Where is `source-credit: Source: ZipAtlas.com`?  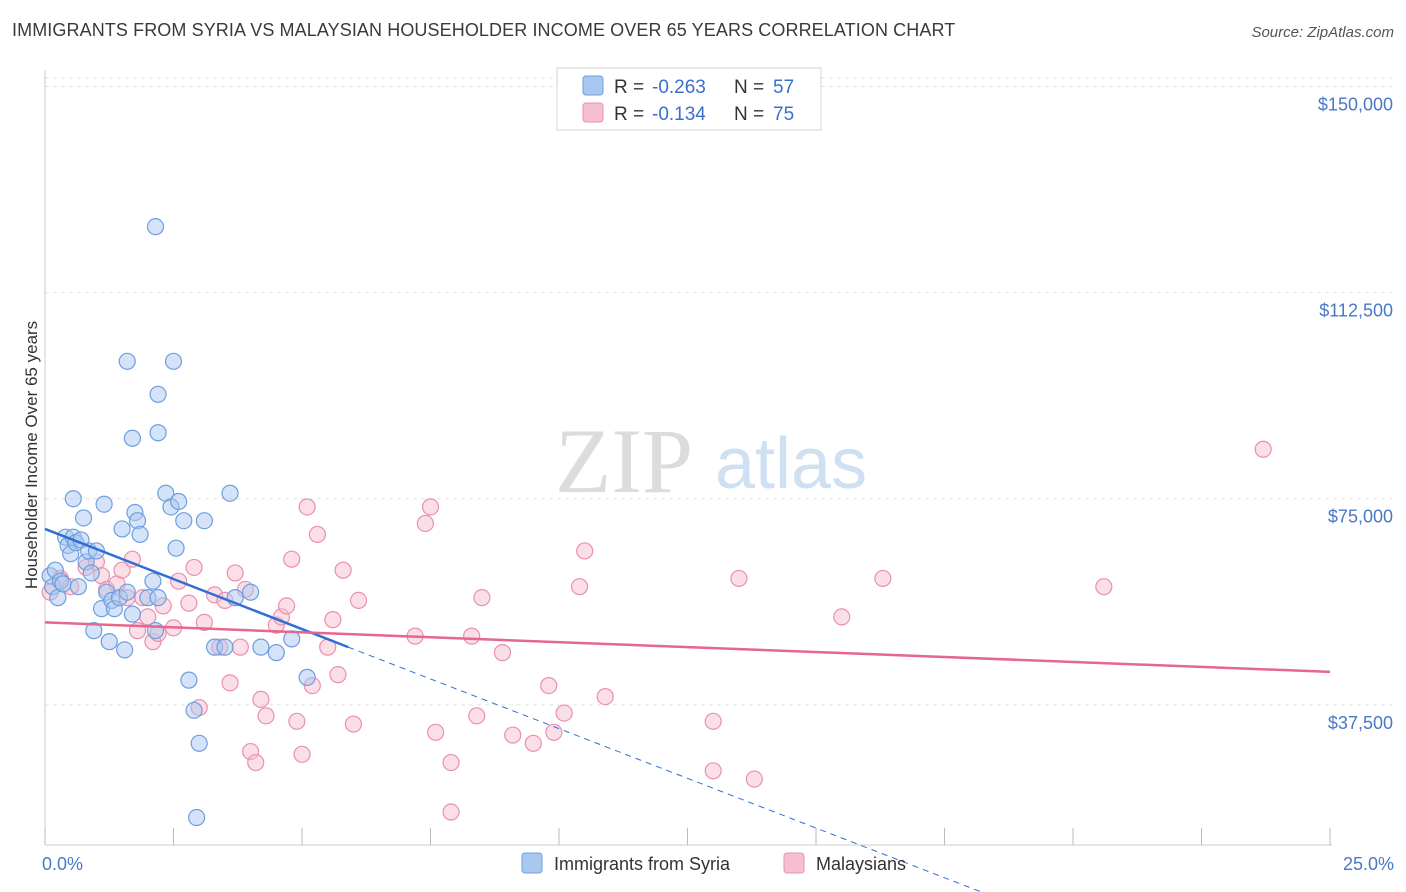
source-credit: Source: ZipAtlas.com is located at coordinates (1322, 32).